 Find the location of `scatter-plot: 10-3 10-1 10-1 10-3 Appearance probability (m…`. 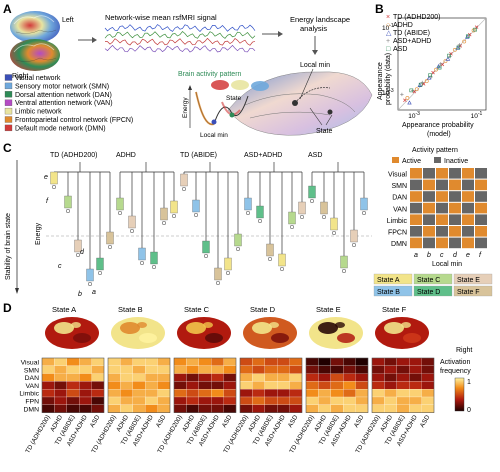

scatter-plot: 10-3 10-1 10-1 10-3 Appearance probability (m… is located at coordinates (432, 76).